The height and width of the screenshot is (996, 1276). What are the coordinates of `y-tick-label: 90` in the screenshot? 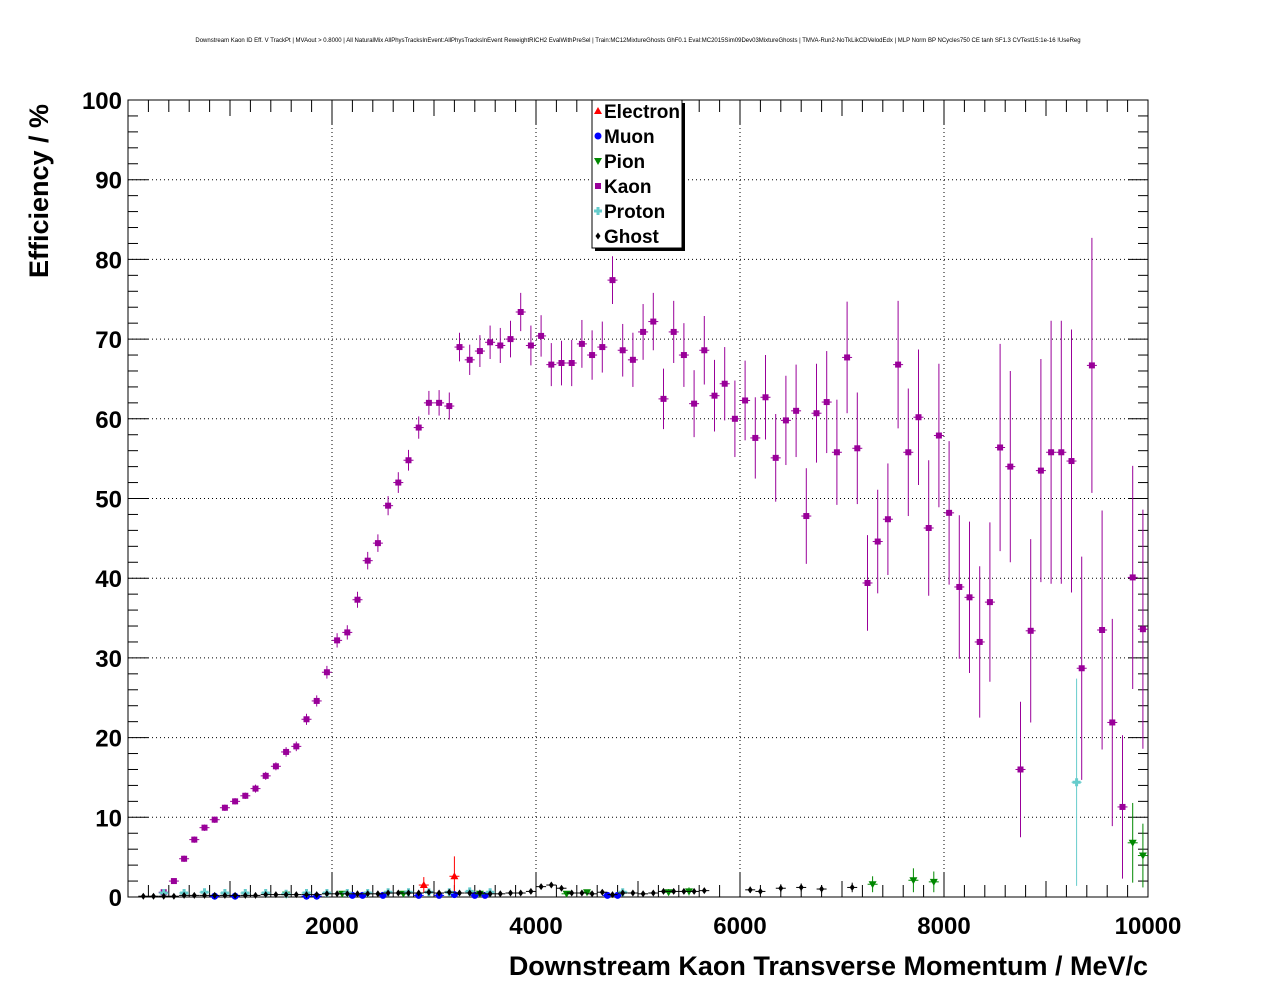 It's located at (108, 181).